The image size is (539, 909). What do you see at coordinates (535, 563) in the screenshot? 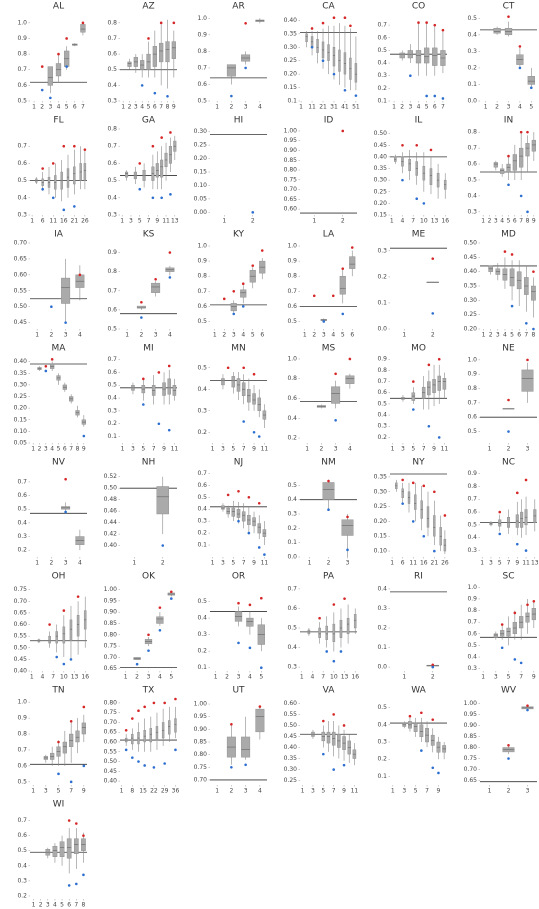
I see `x-tick-label: 13` at bounding box center [535, 563].